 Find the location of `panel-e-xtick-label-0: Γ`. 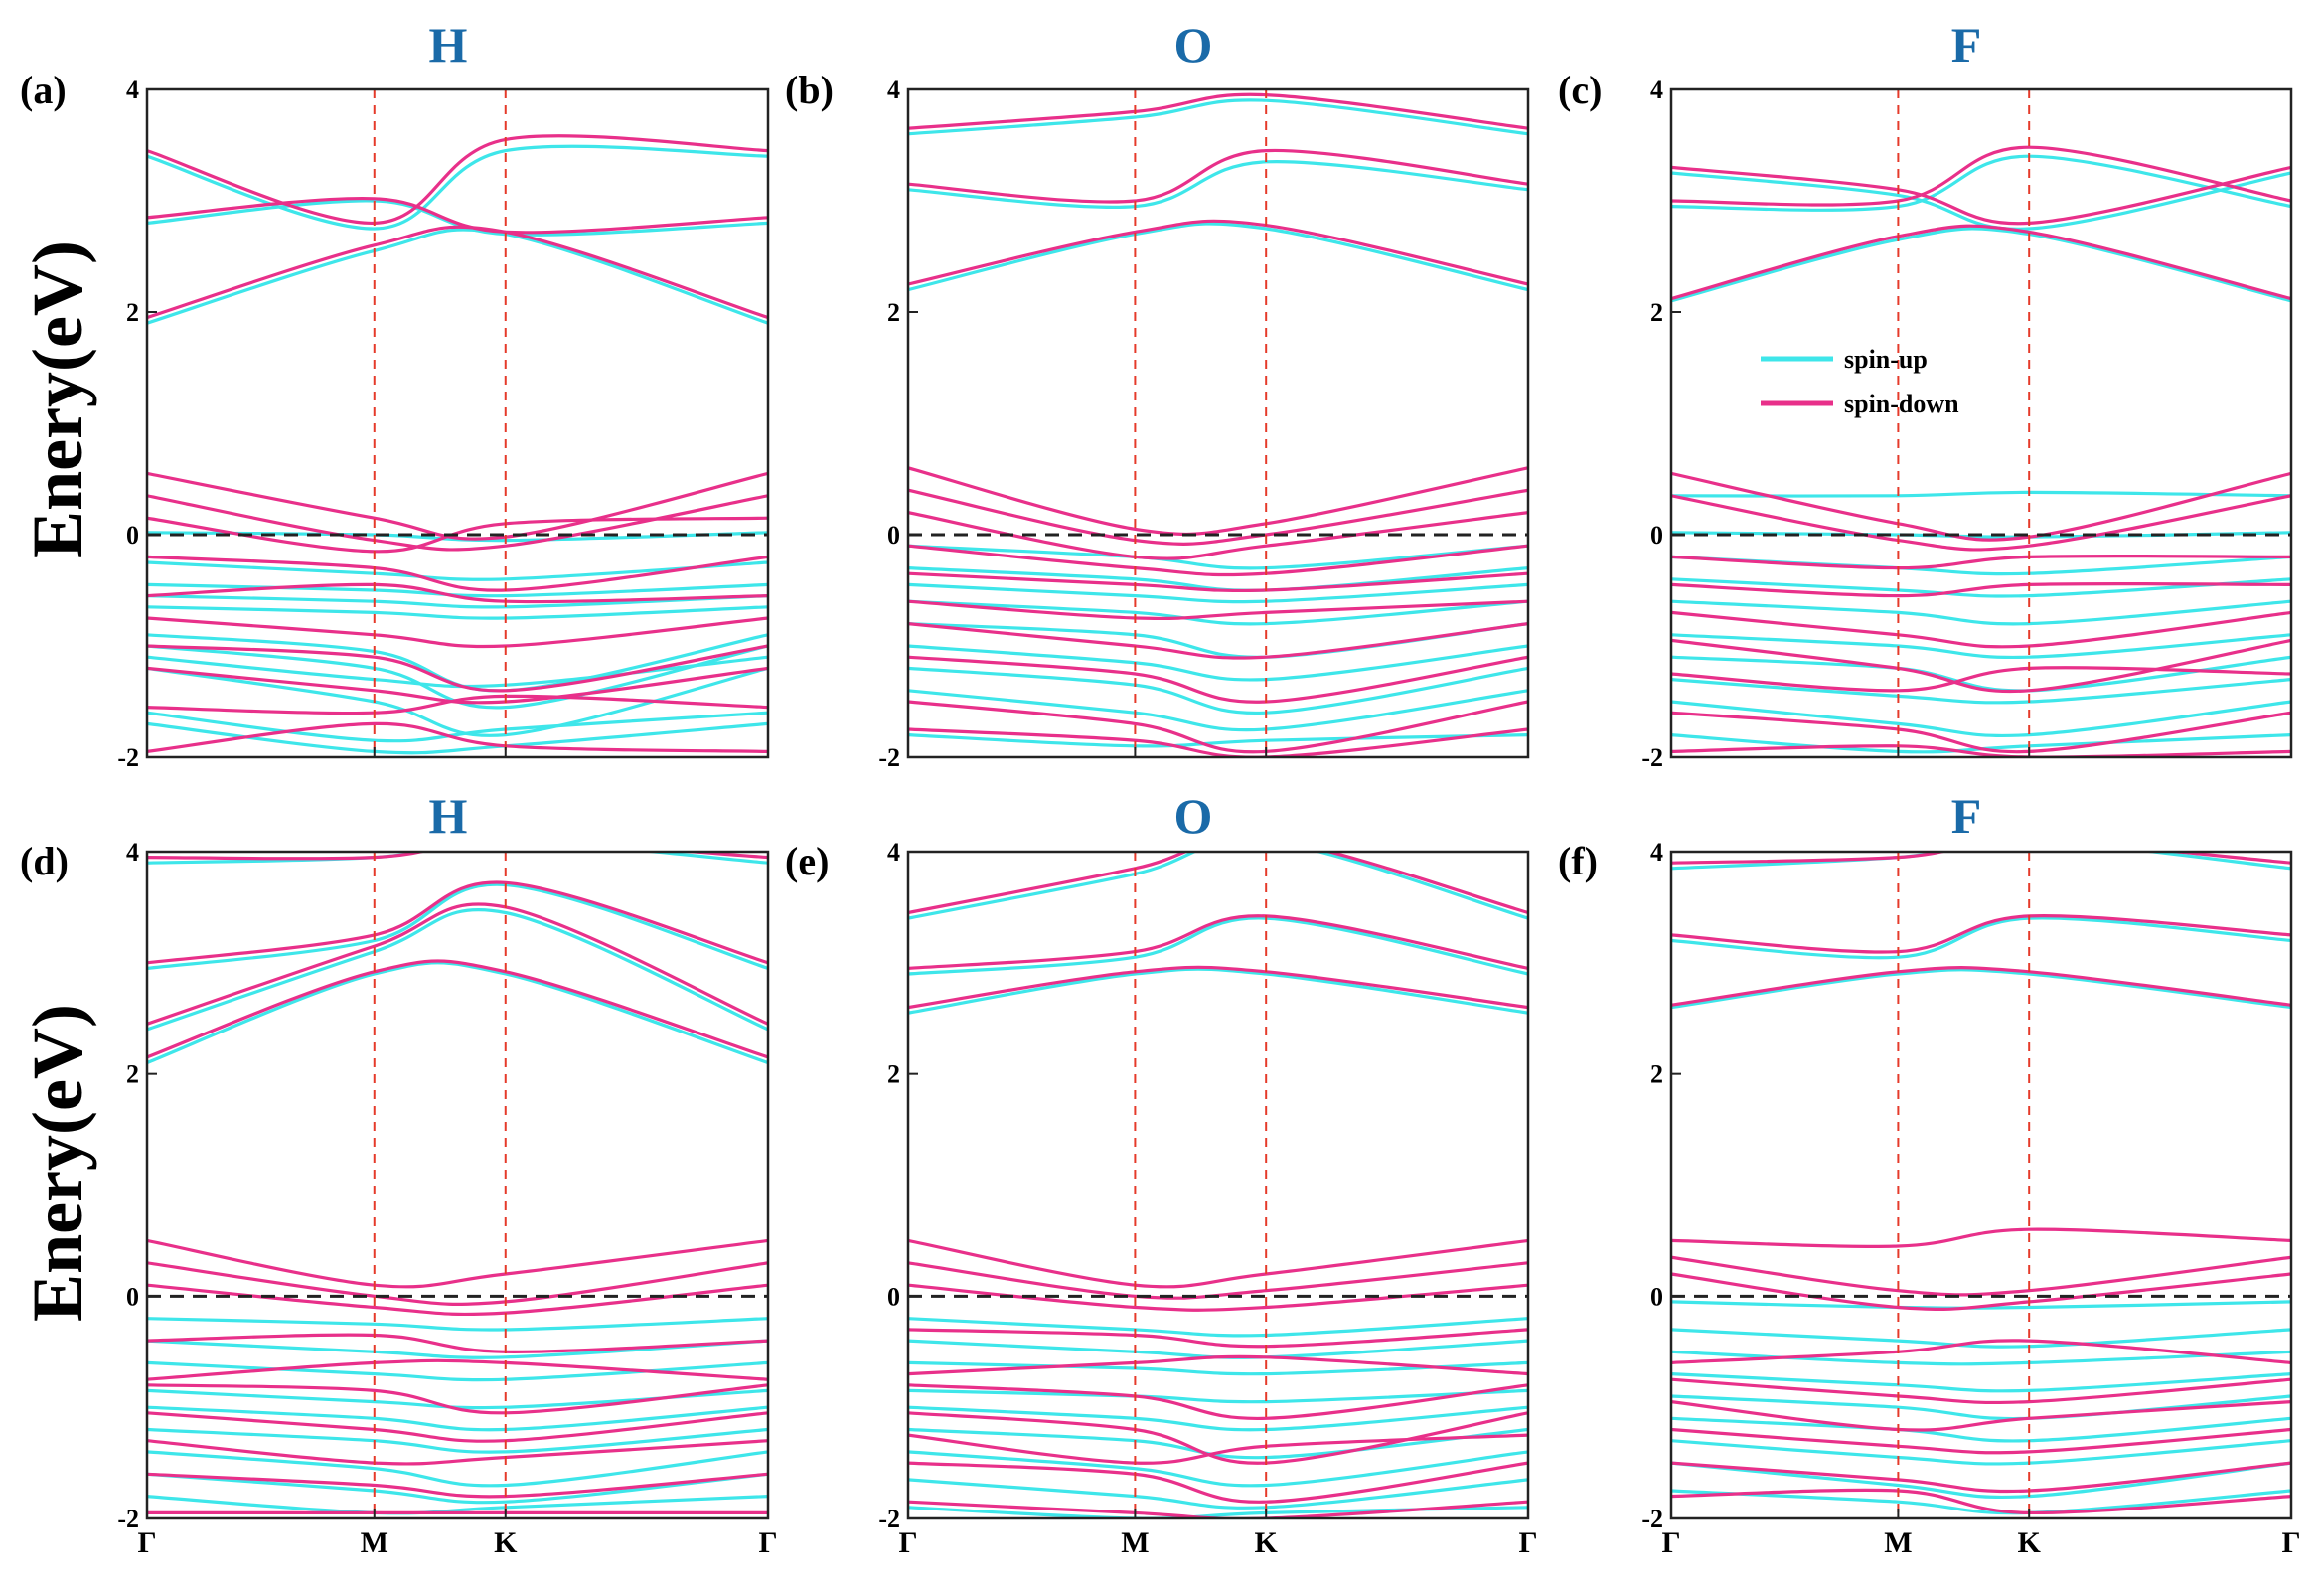

panel-e-xtick-label-0: Γ is located at coordinates (907, 1542).